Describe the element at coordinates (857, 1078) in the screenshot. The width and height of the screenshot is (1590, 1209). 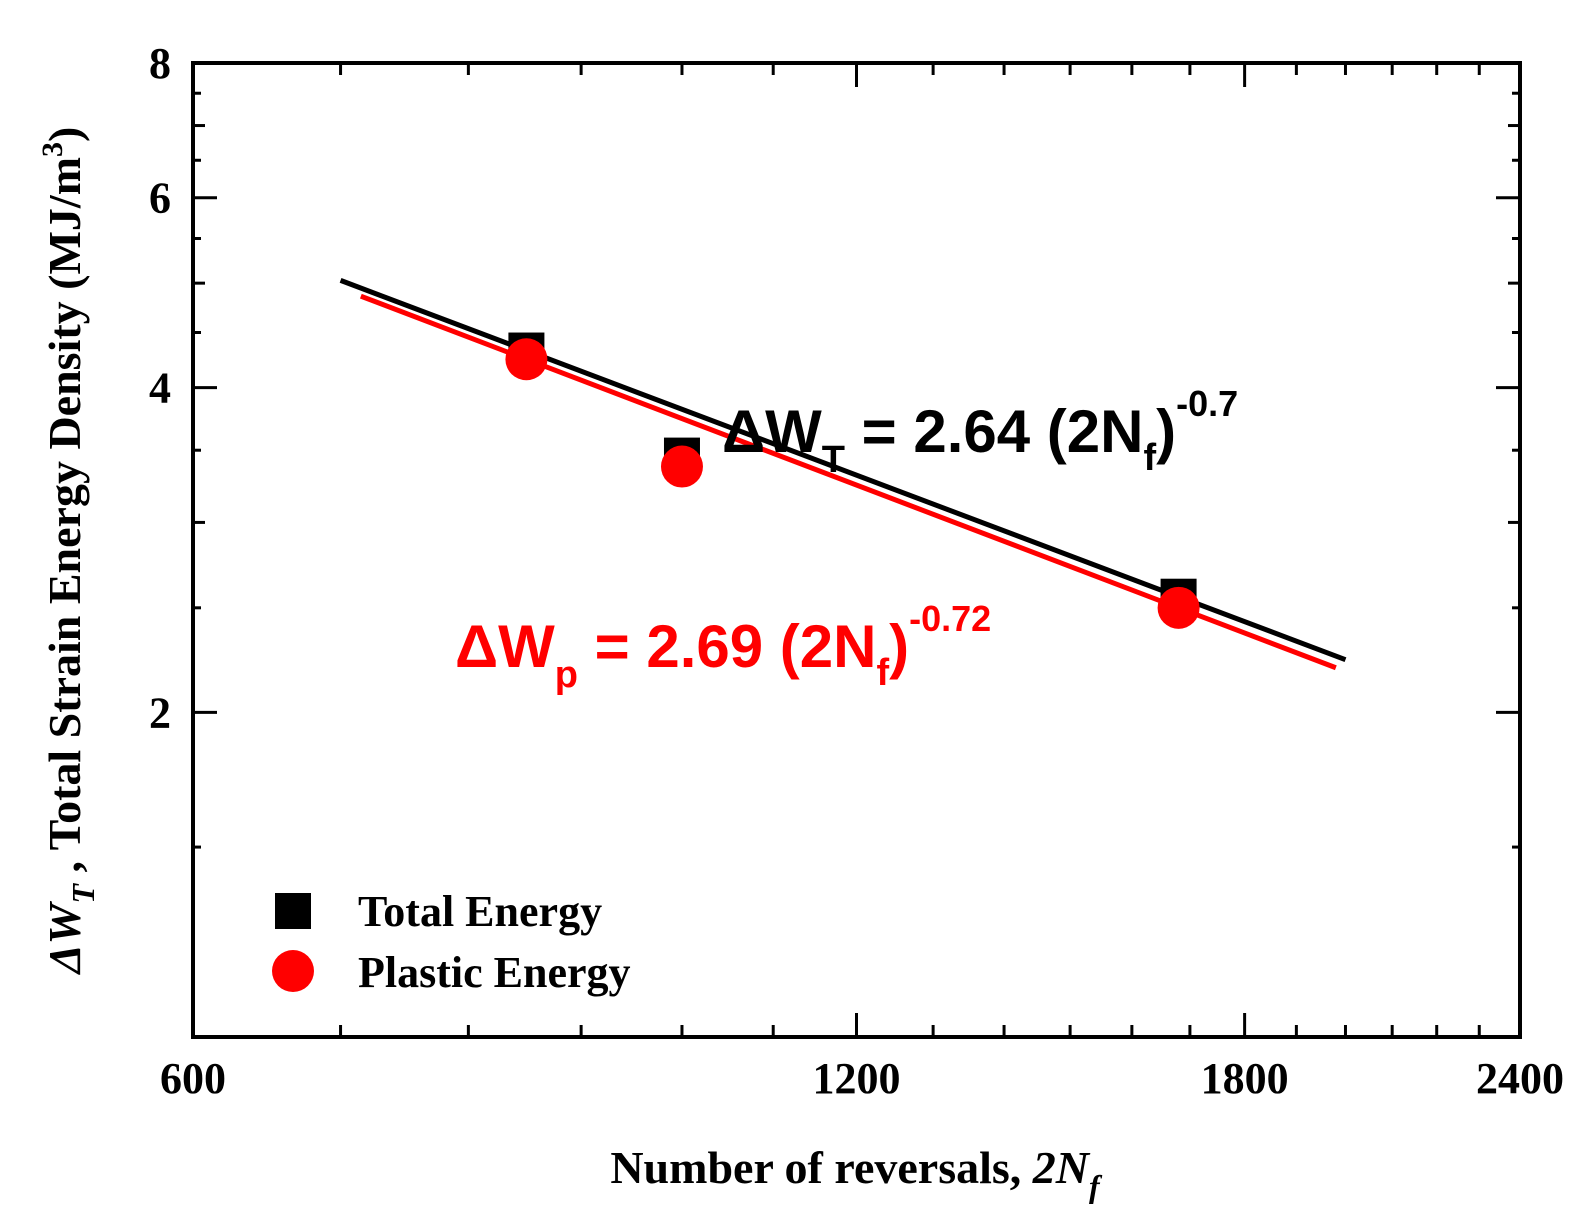
I see `x-tick-label: 1200` at that location.